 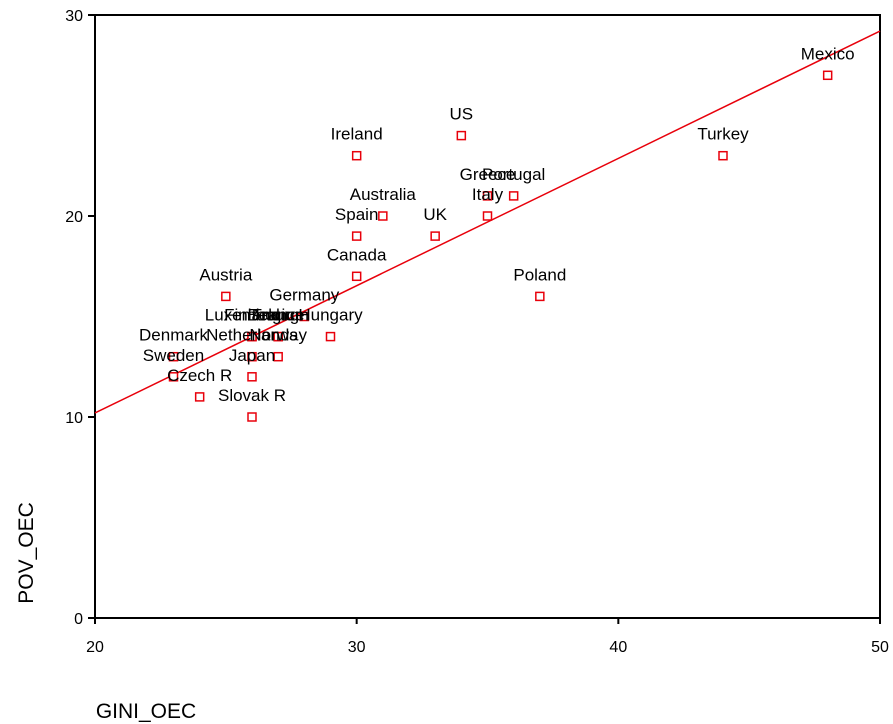 I want to click on point-label: Luxembourg, so click(x=252, y=315).